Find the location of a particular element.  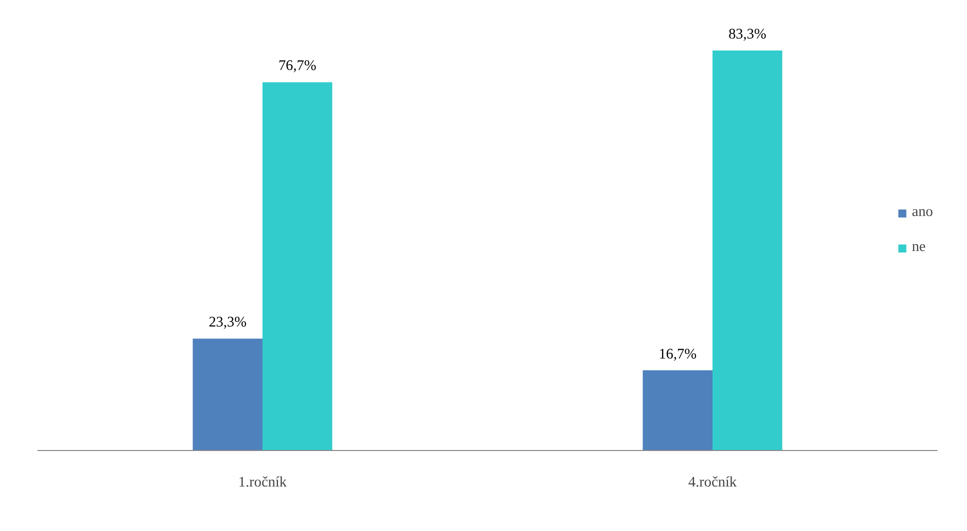

data-label: 16,7% is located at coordinates (677, 354).